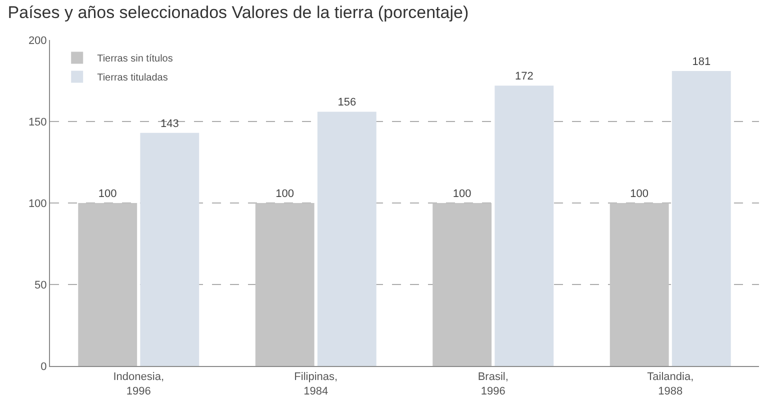 The width and height of the screenshot is (779, 416). What do you see at coordinates (524, 76) in the screenshot?
I see `data-label: 172` at bounding box center [524, 76].